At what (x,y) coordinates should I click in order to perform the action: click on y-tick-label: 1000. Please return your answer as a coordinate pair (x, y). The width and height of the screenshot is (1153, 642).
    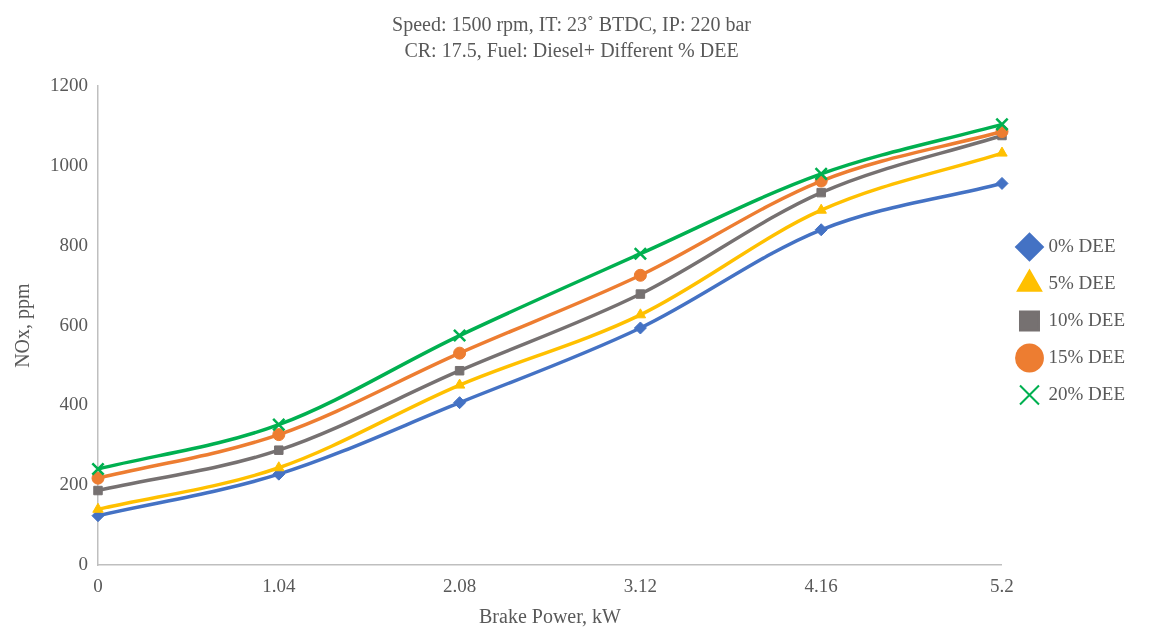
    Looking at the image, I should click on (69, 164).